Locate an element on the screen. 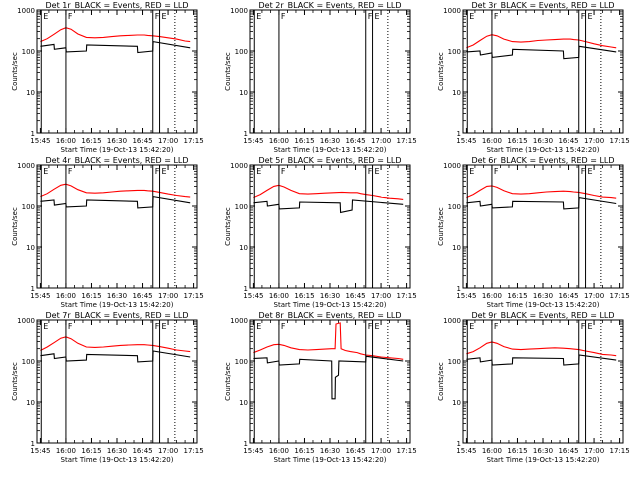 The width and height of the screenshot is (640, 480). panel-title: Det 8r_BLACK = Events, RED = LLD is located at coordinates (329, 315).